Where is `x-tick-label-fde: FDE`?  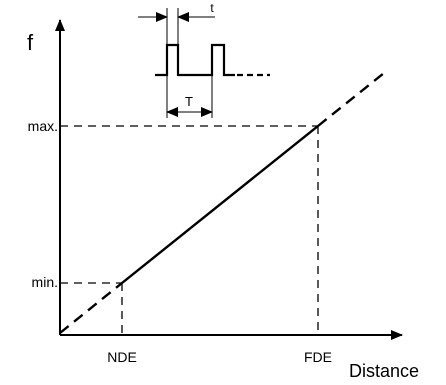 x-tick-label-fde: FDE is located at coordinates (318, 357).